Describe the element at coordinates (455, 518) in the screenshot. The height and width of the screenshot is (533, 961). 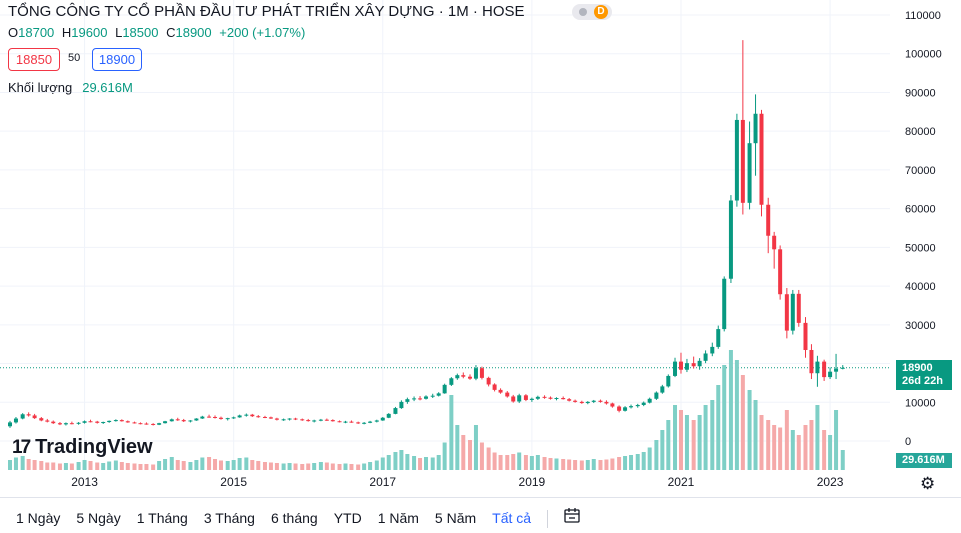
I see `range-5y: 5 Năm` at that location.